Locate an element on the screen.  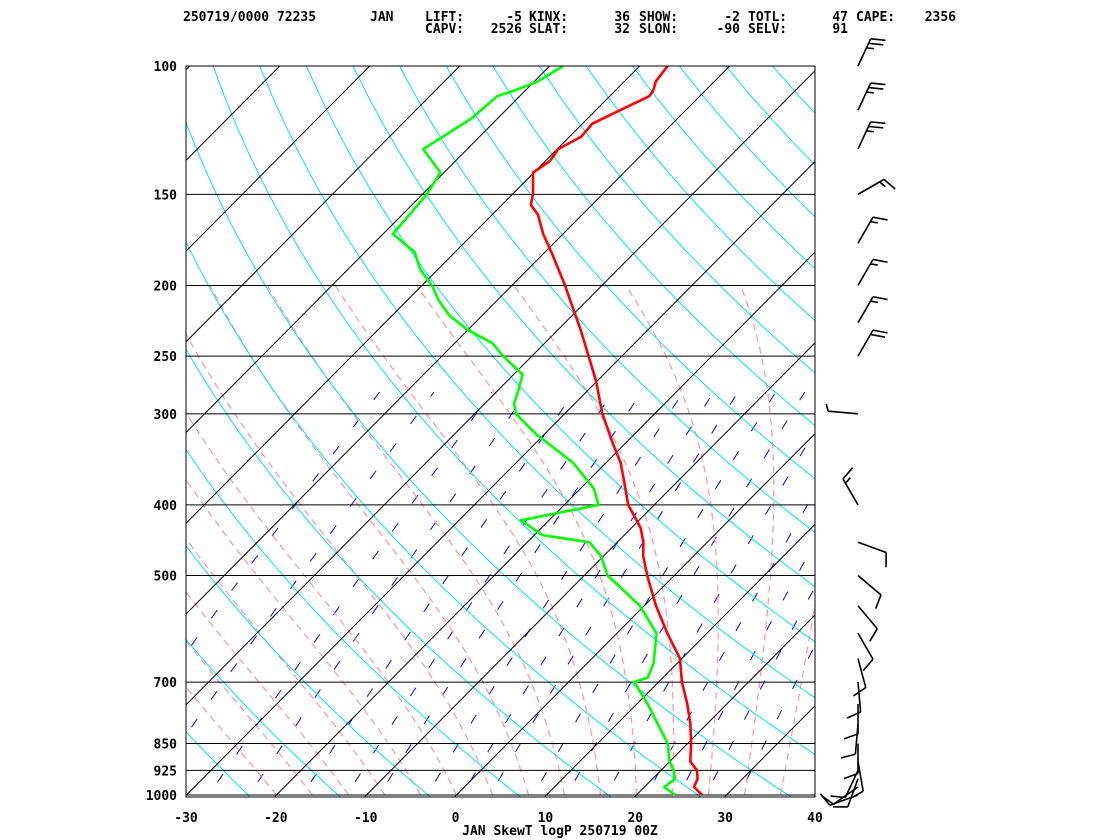
pressure-tick-250: 250 is located at coordinates (166, 357).